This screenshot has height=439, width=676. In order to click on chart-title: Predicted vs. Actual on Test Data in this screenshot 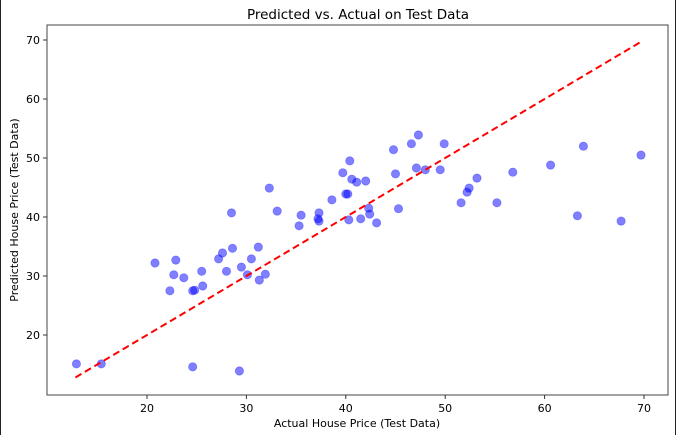, I will do `click(358, 15)`.